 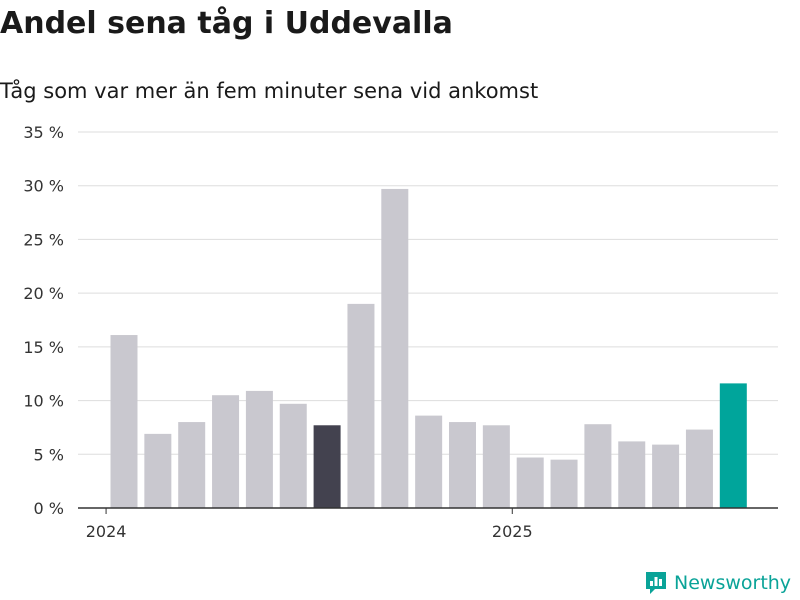 What do you see at coordinates (106, 531) in the screenshot?
I see `x-tick-label: 2024` at bounding box center [106, 531].